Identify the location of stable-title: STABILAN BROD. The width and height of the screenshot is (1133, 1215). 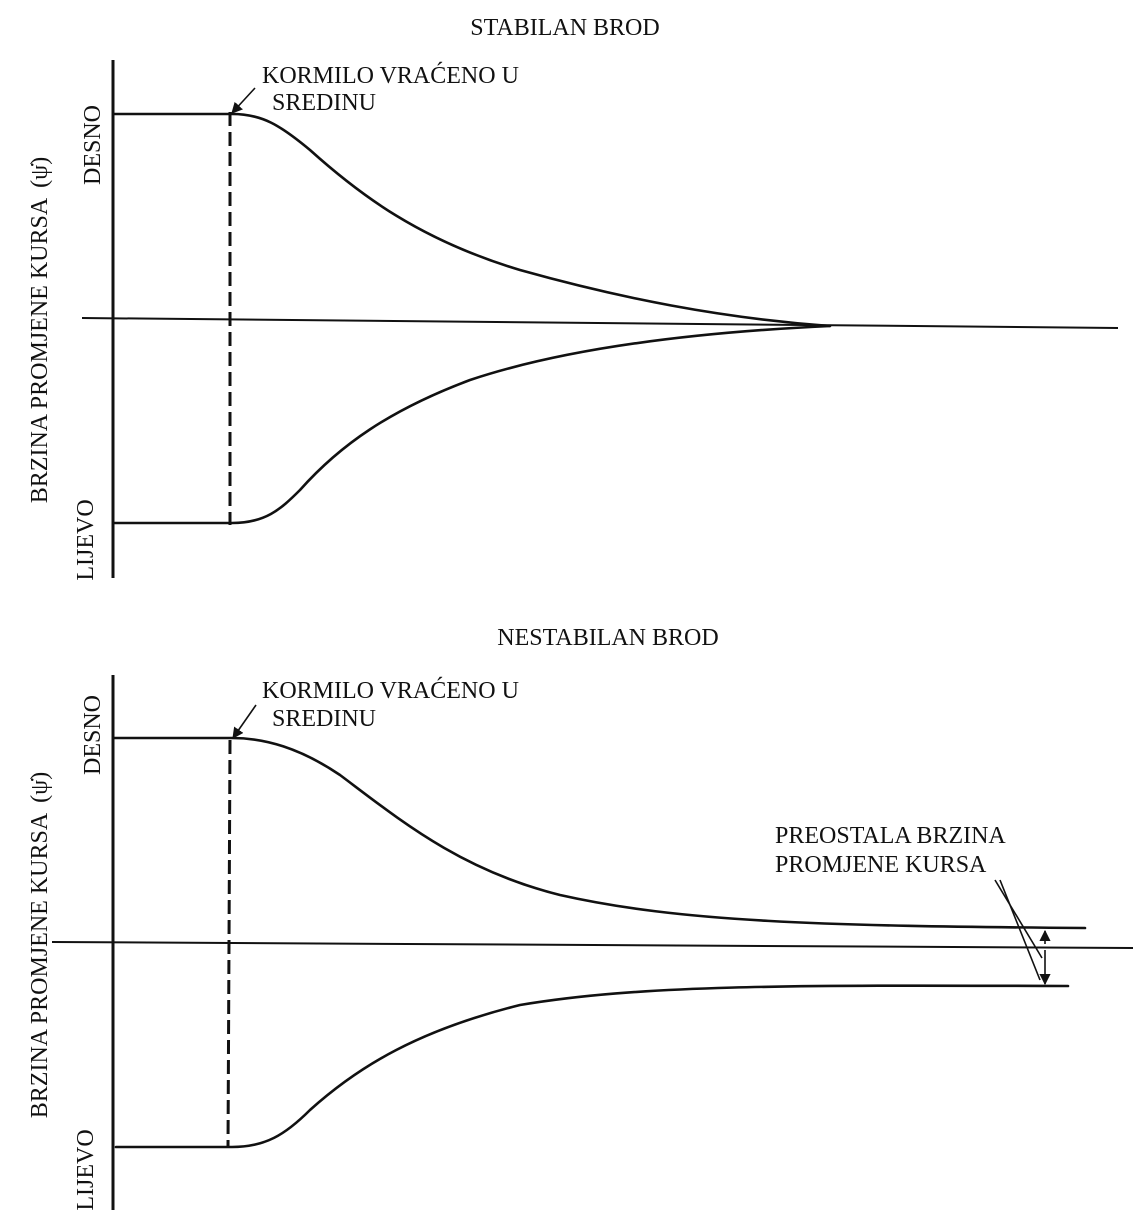
(564, 28).